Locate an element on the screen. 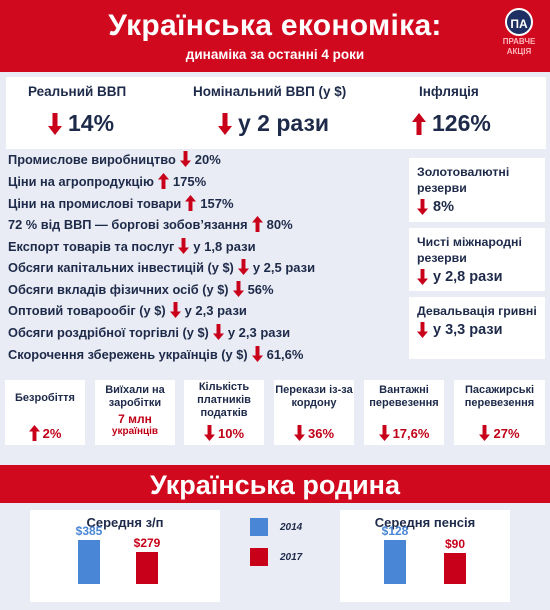 The width and height of the screenshot is (550, 610). reserves-label: Золотовалютні резерви is located at coordinates (463, 180).